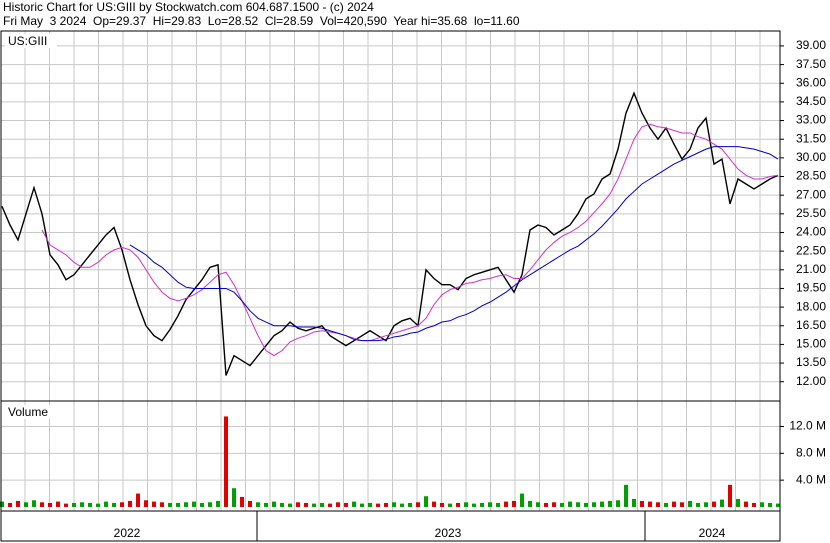  Describe the element at coordinates (807, 426) in the screenshot. I see `y-tick-label: 12.0 M` at that location.